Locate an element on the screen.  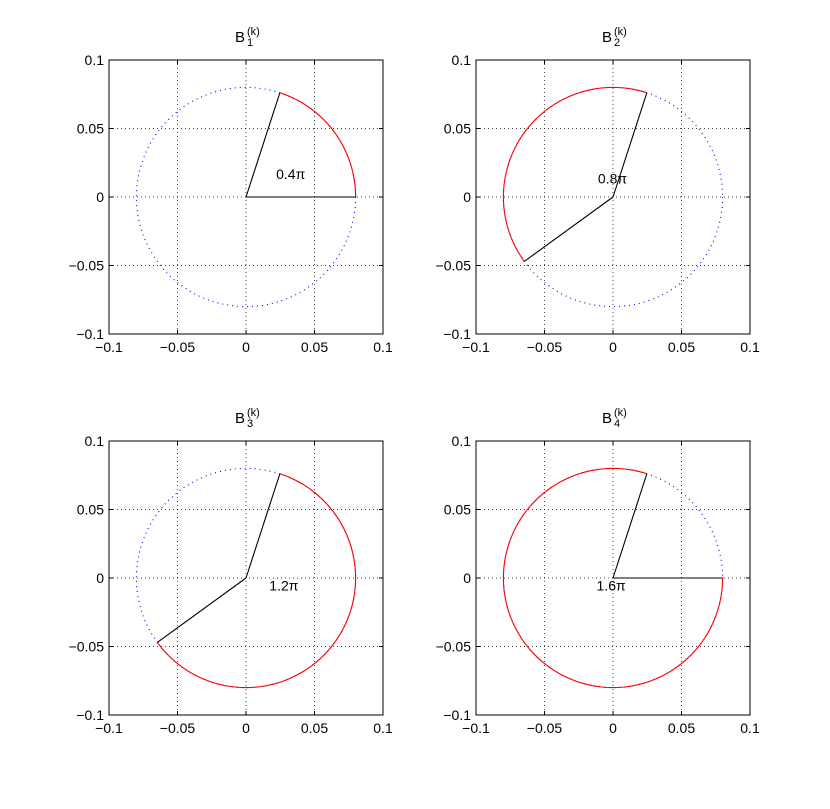
angle-annotation: 1.6π is located at coordinates (611, 585).